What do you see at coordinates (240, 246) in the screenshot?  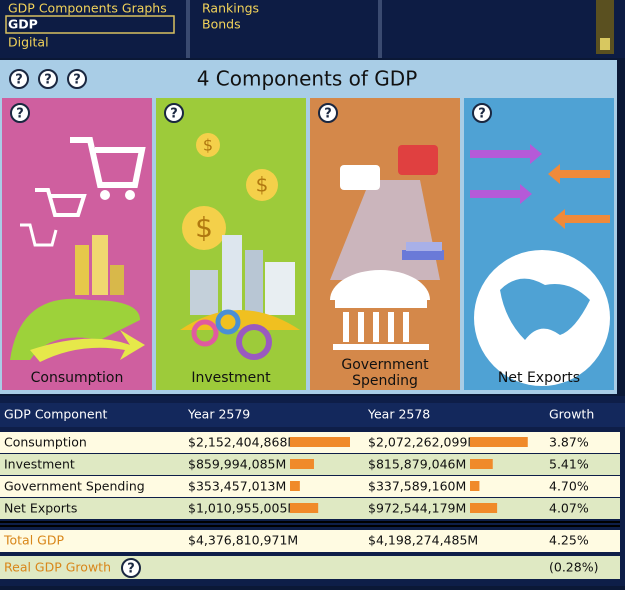 I see `investment-art: $ $ $` at bounding box center [240, 246].